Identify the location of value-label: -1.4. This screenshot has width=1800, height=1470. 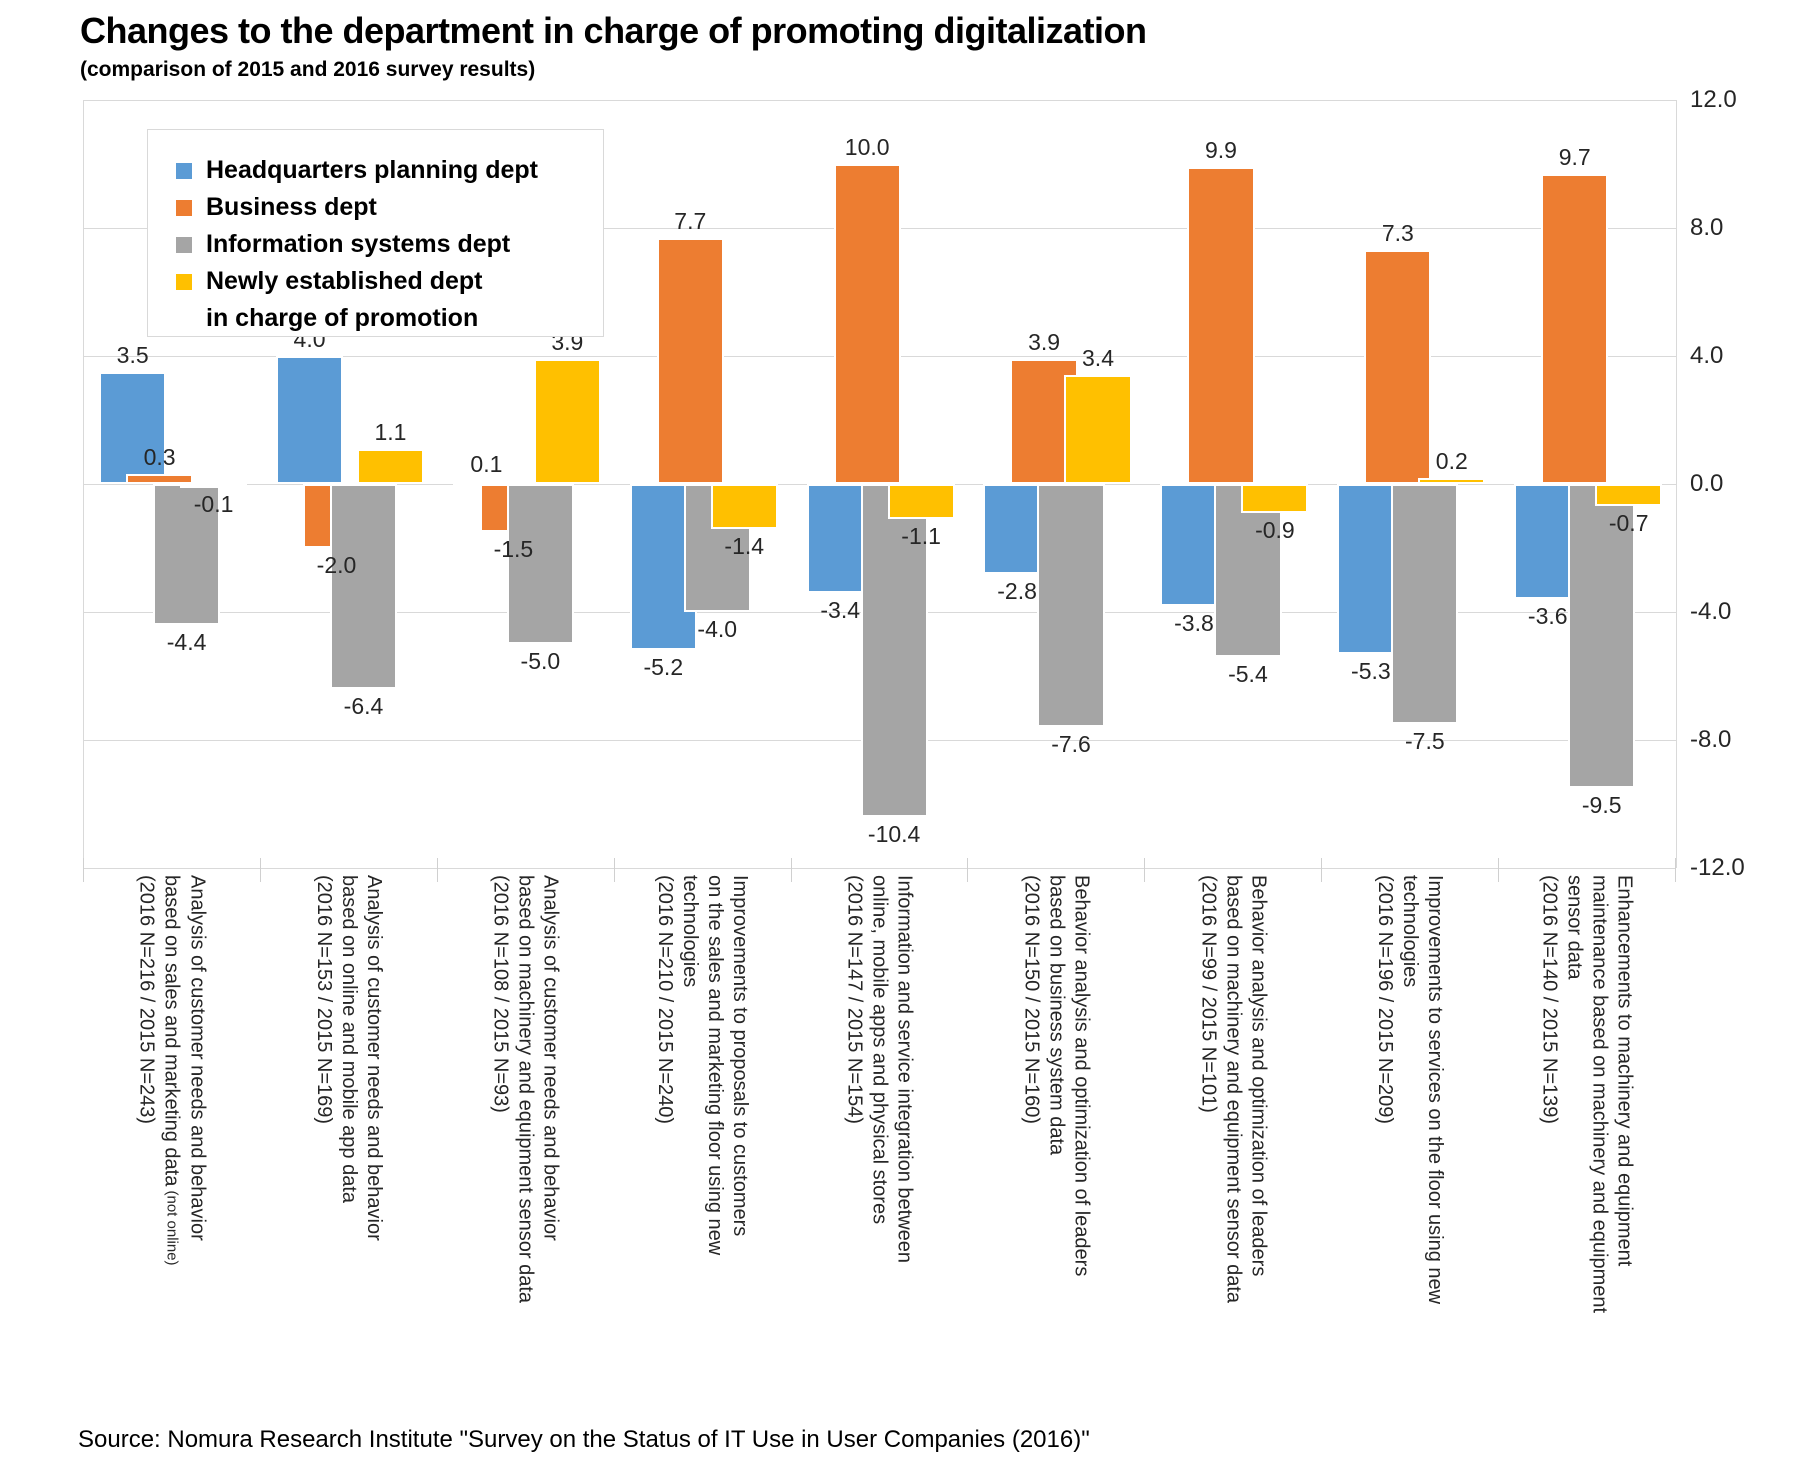
(744, 545).